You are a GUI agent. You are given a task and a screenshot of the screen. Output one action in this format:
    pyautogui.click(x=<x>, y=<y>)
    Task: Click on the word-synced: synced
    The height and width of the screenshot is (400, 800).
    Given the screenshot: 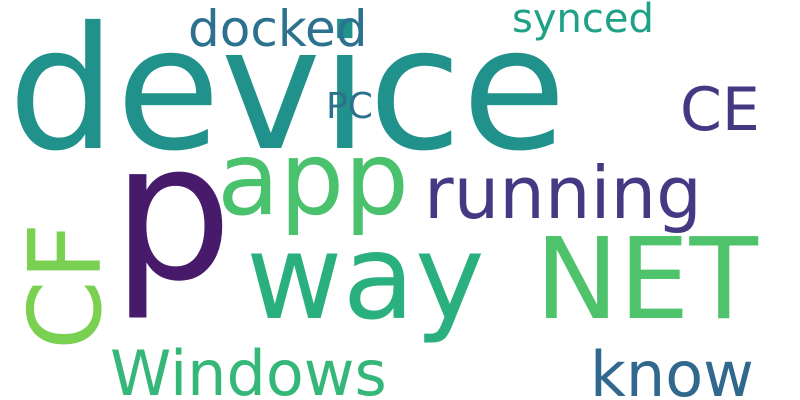 What is the action you would take?
    pyautogui.click(x=583, y=21)
    